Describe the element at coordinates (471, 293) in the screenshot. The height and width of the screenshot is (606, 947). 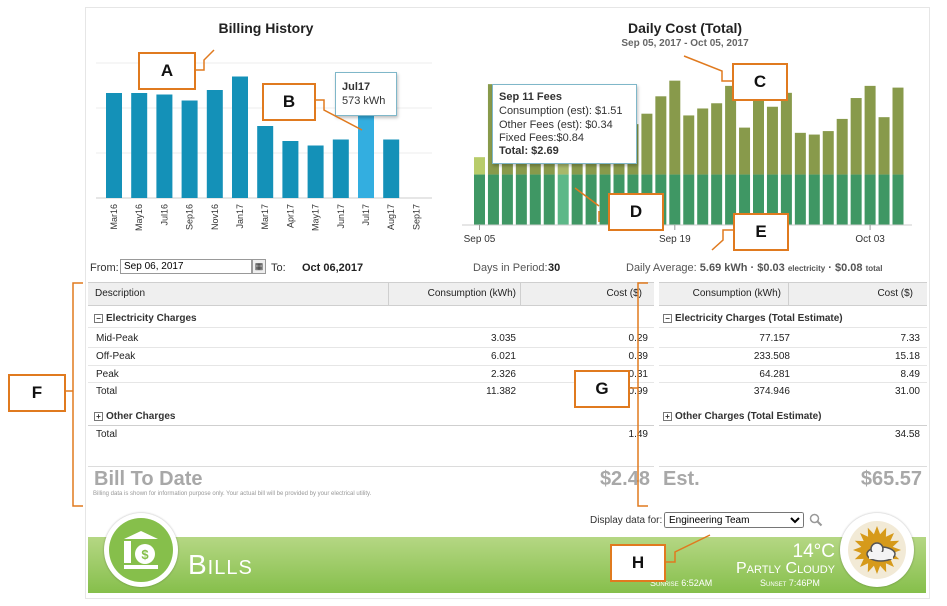
I see `col-consumption: Consumption (kWh)` at that location.